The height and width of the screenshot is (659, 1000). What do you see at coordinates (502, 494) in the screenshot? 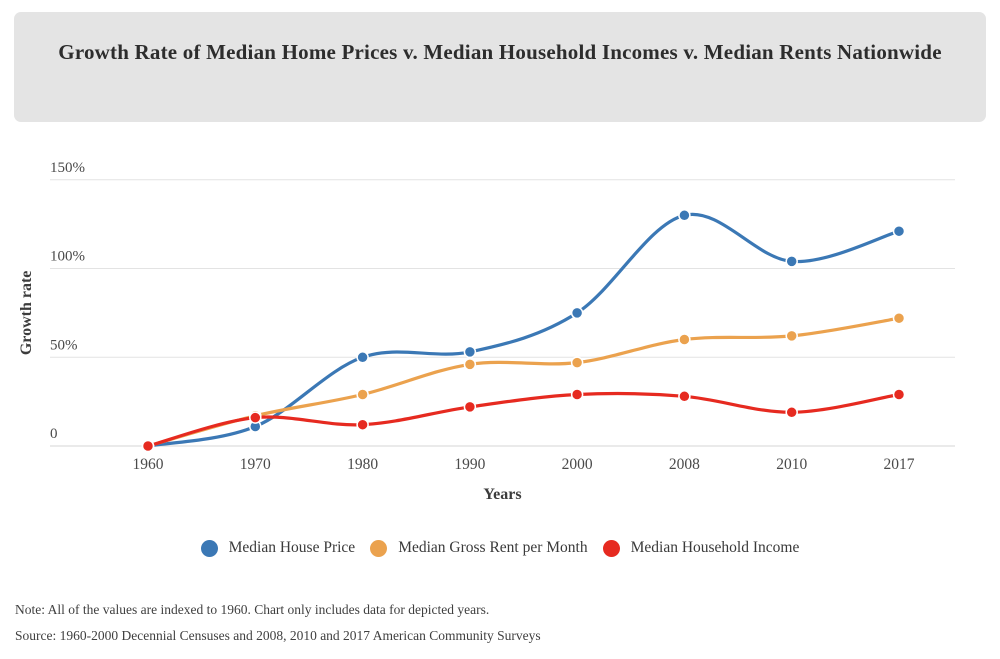
I see `x-axis-title: Years` at bounding box center [502, 494].